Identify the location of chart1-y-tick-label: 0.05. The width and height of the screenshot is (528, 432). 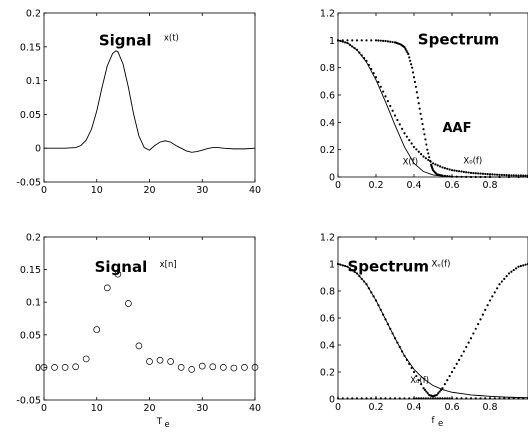
(30, 115).